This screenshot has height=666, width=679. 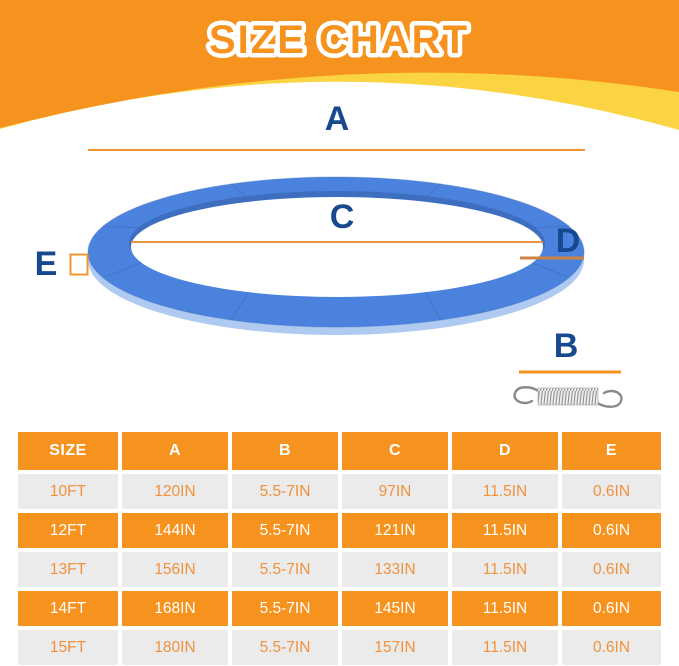 What do you see at coordinates (175, 451) in the screenshot?
I see `column-header-a: A` at bounding box center [175, 451].